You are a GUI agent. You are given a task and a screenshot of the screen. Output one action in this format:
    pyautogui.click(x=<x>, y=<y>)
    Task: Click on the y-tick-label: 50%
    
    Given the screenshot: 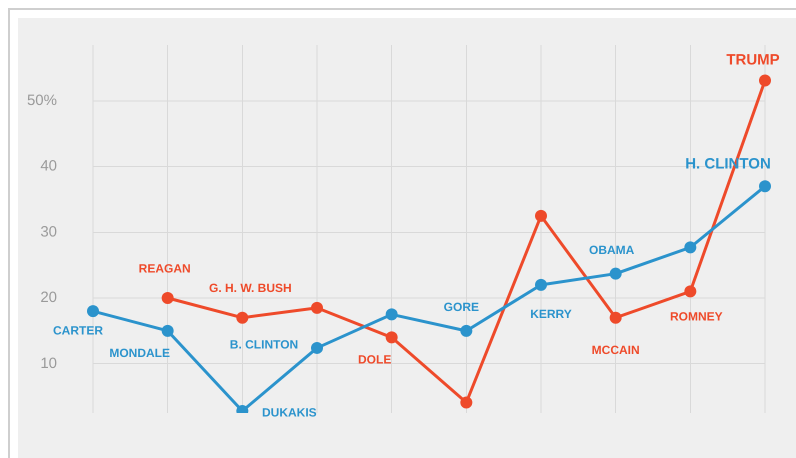 What is the action you would take?
    pyautogui.click(x=41, y=100)
    